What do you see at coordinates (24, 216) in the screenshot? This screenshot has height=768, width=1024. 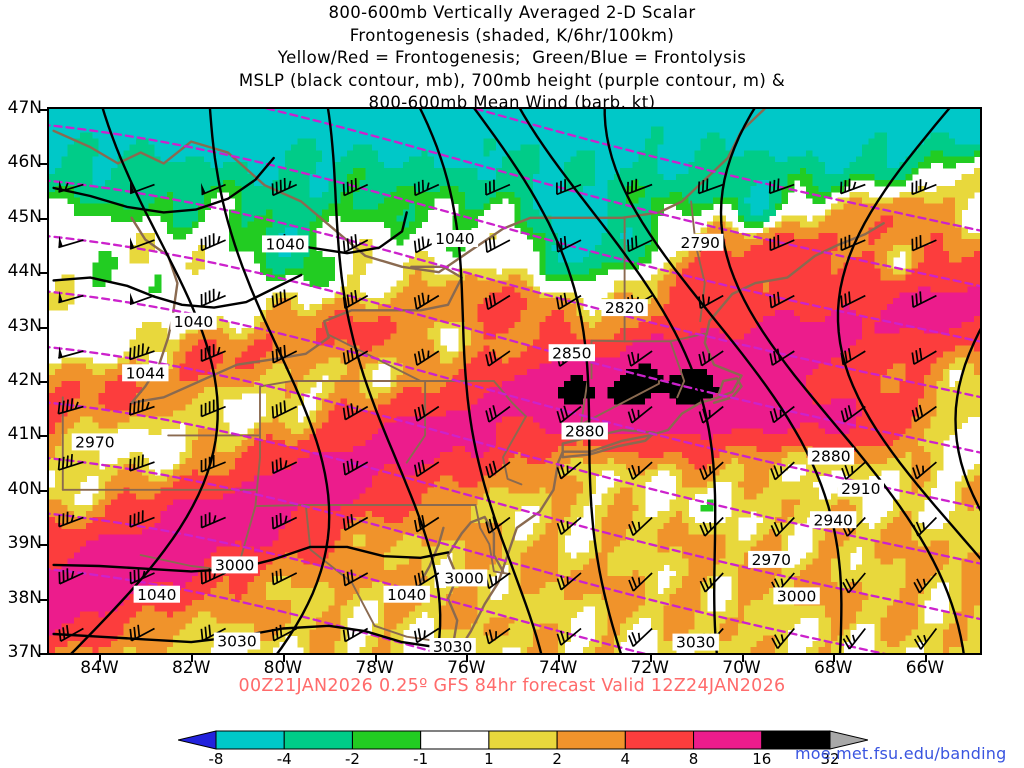 I see `lat-tick-label: 45N` at bounding box center [24, 216].